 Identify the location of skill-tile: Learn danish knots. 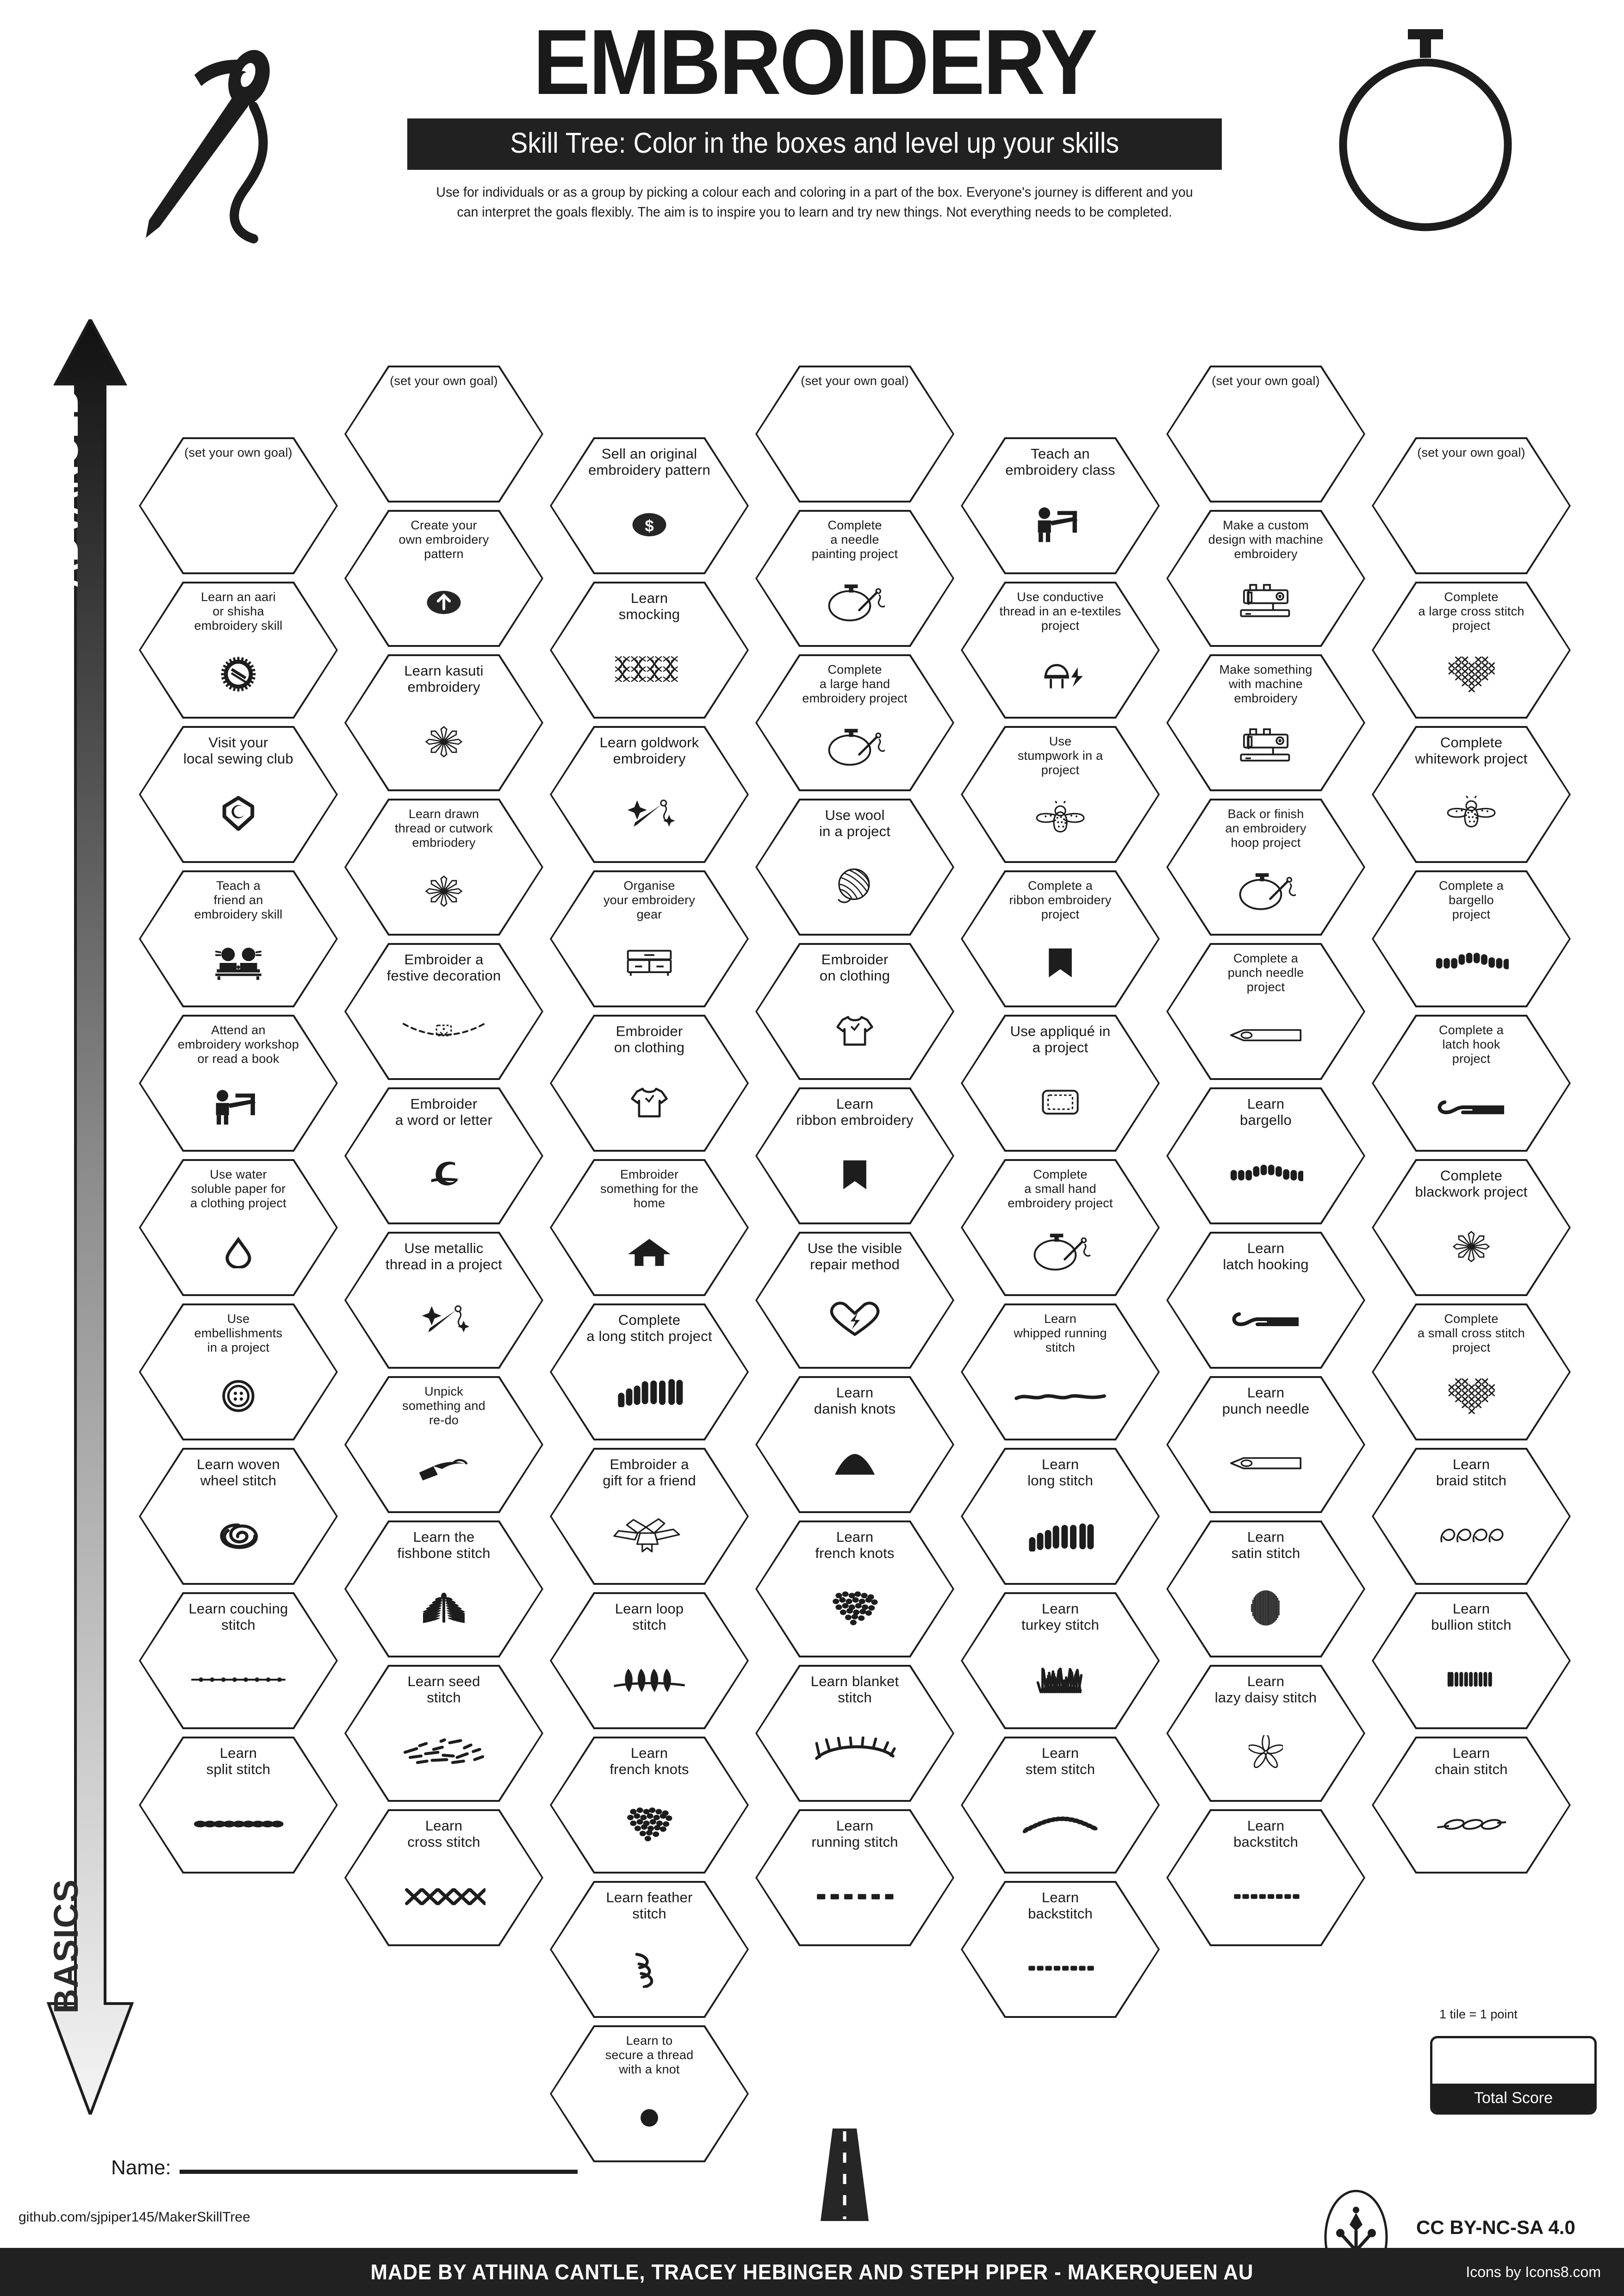
(854, 1445).